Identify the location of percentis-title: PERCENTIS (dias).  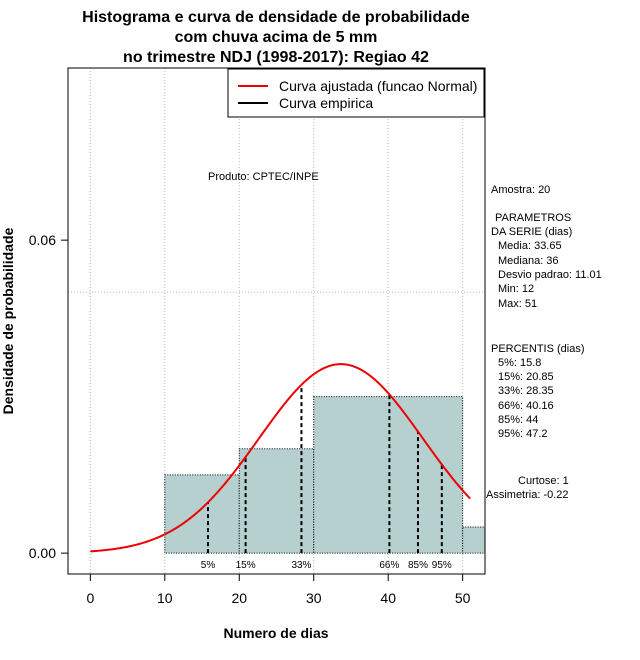
(538, 349).